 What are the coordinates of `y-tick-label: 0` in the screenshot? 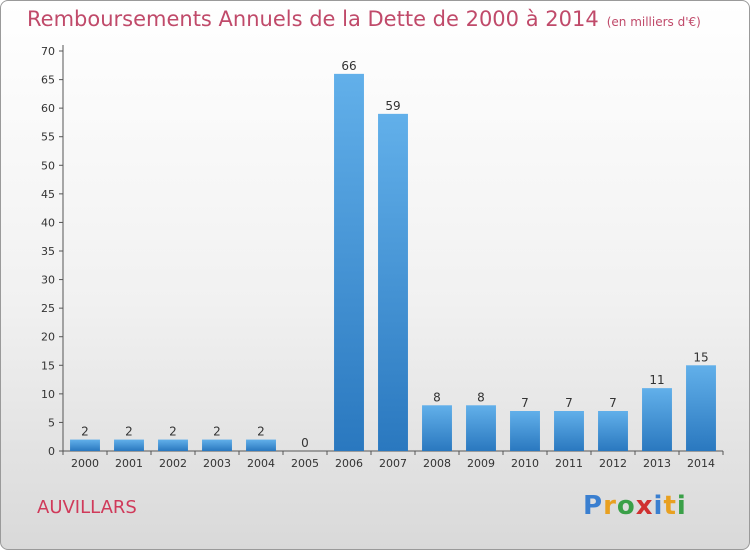 It's located at (51, 451).